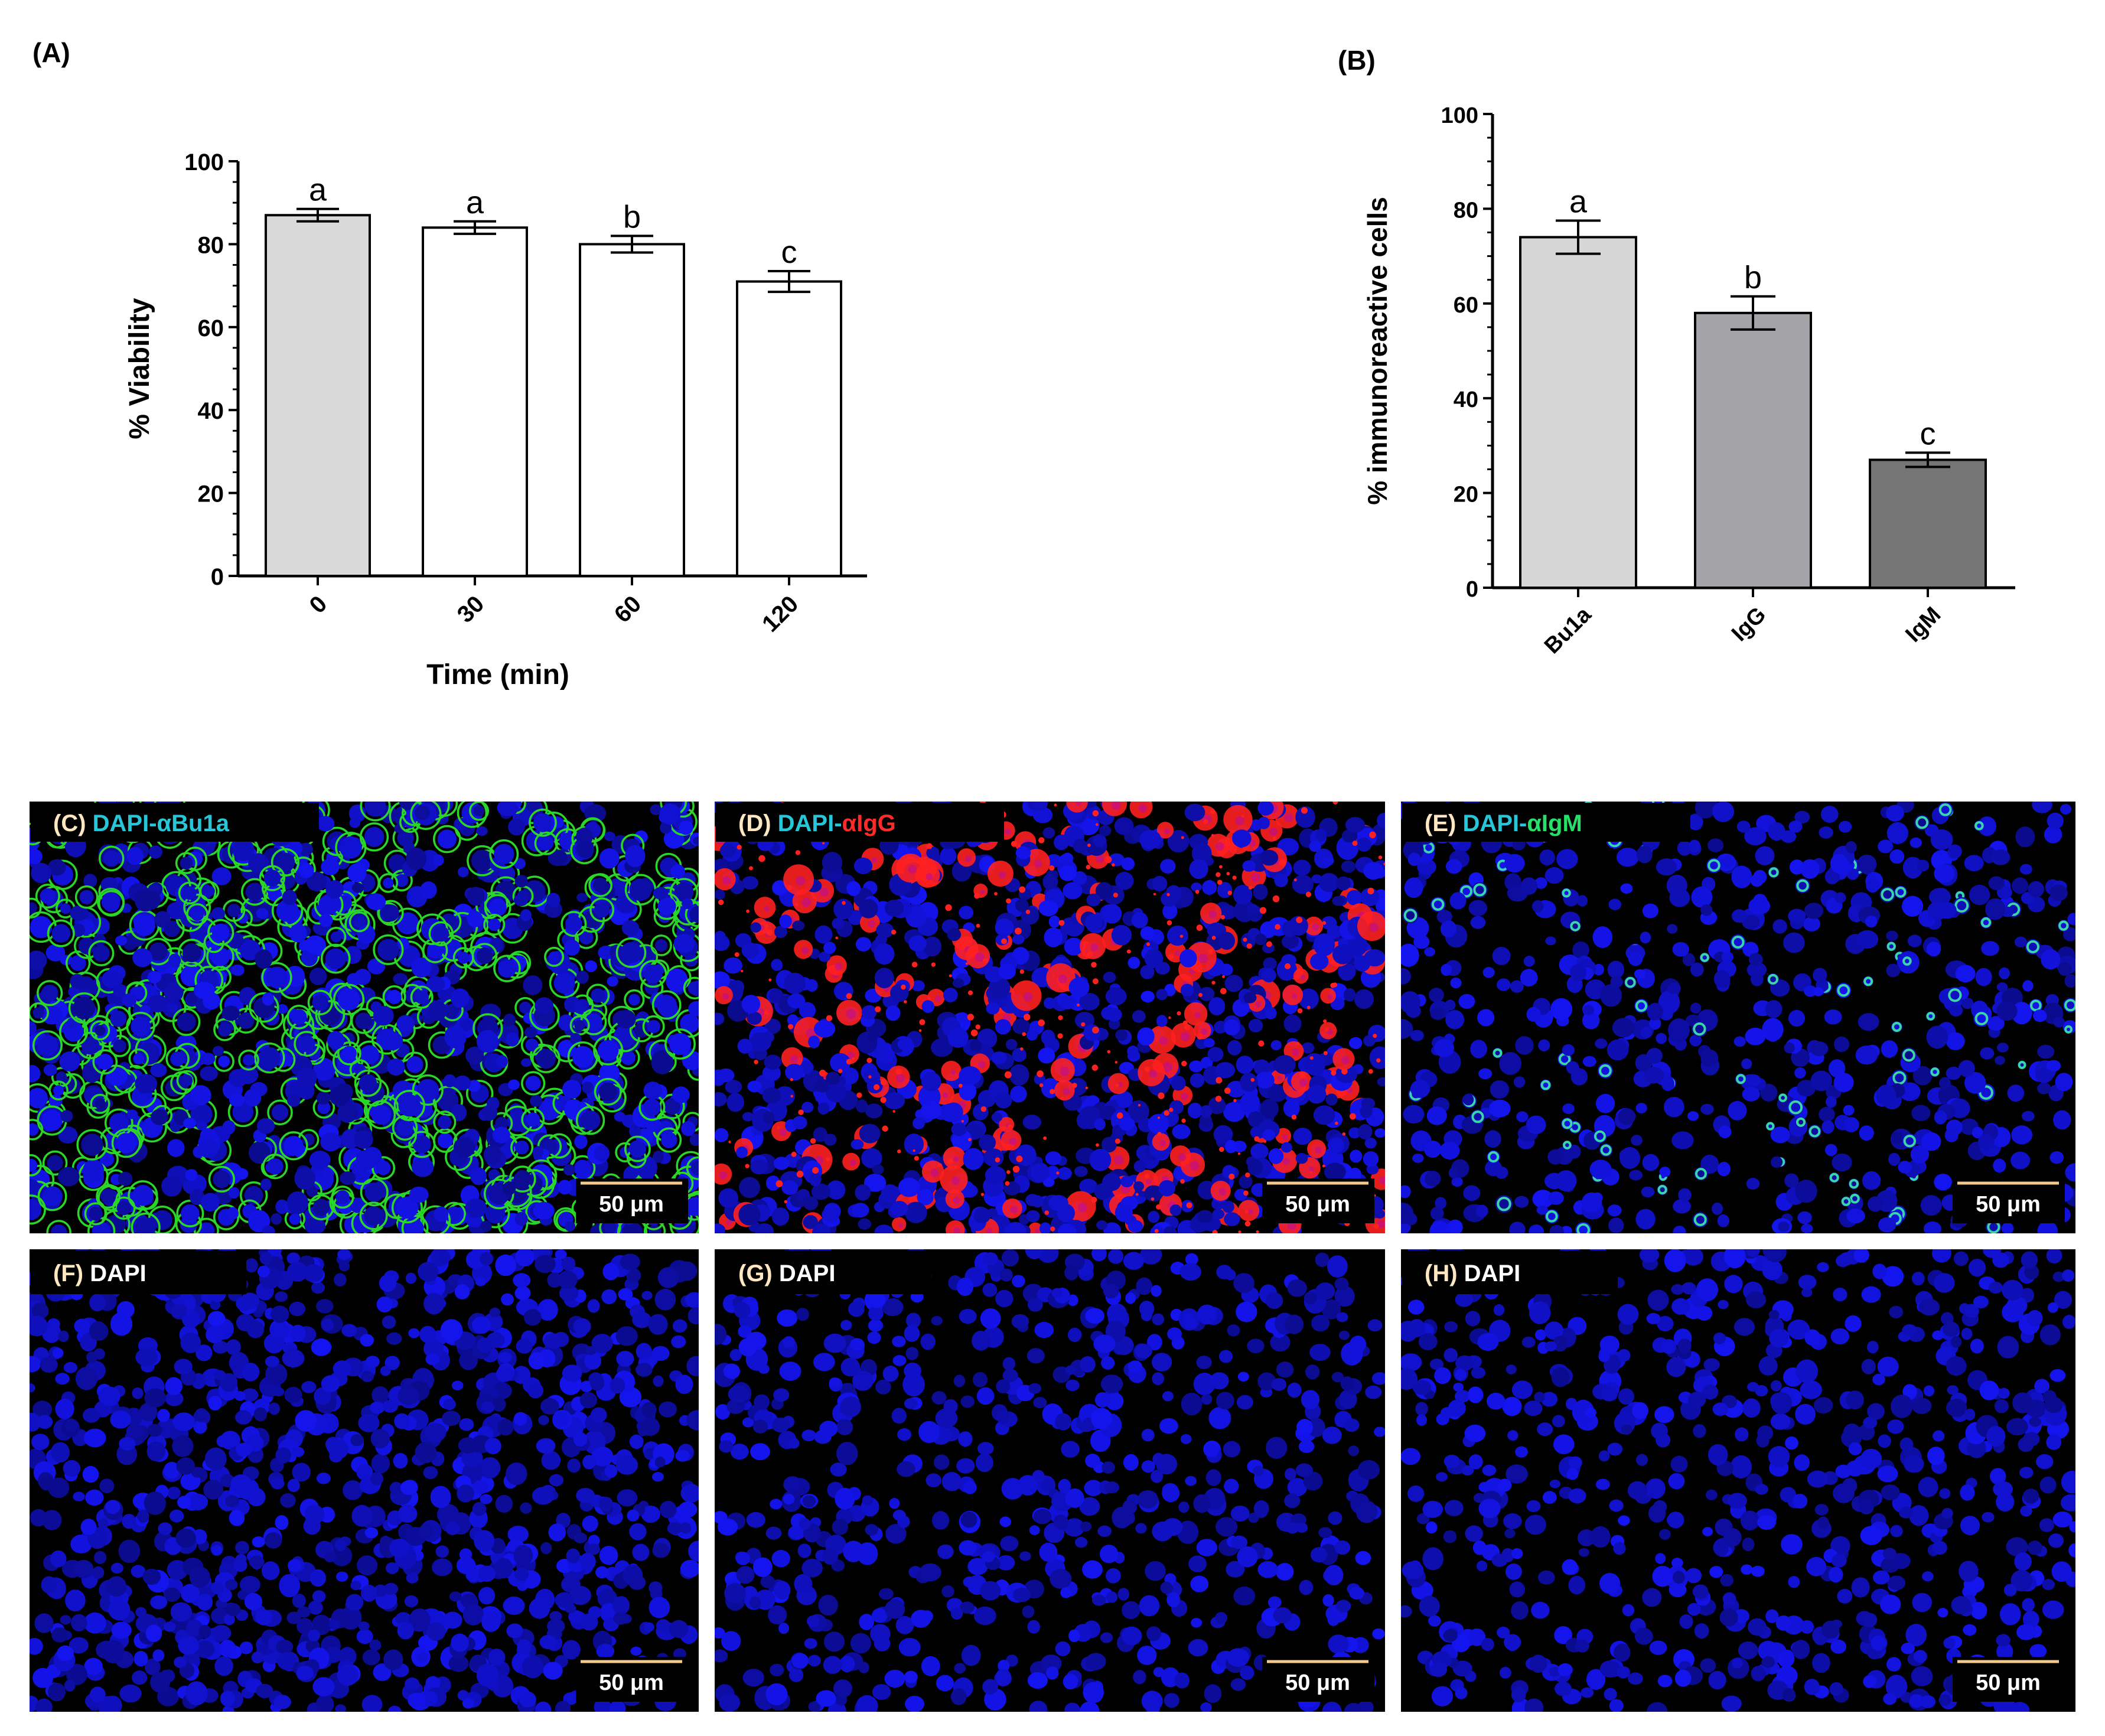 This screenshot has width=2105, height=1736. Describe the element at coordinates (364, 1017) in the screenshot. I see `micrograph-panel-c: (C) DAPI-αBu1a 50 μm` at that location.